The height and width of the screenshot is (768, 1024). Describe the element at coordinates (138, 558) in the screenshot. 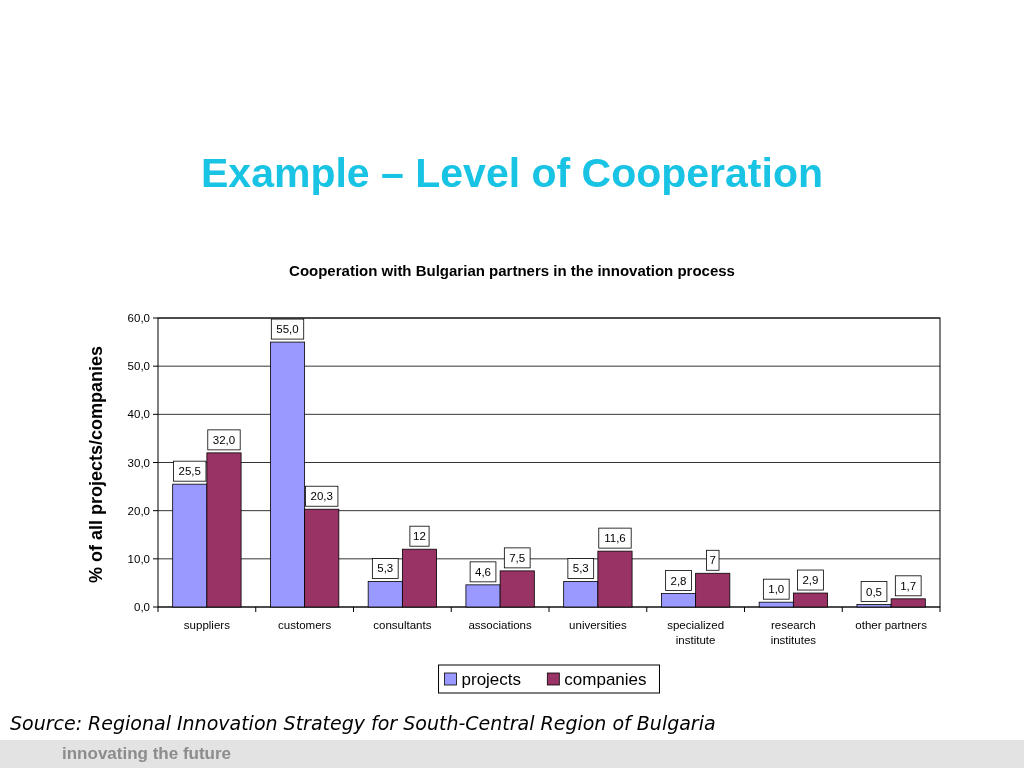

I see `y-tick-label: 10,0` at that location.